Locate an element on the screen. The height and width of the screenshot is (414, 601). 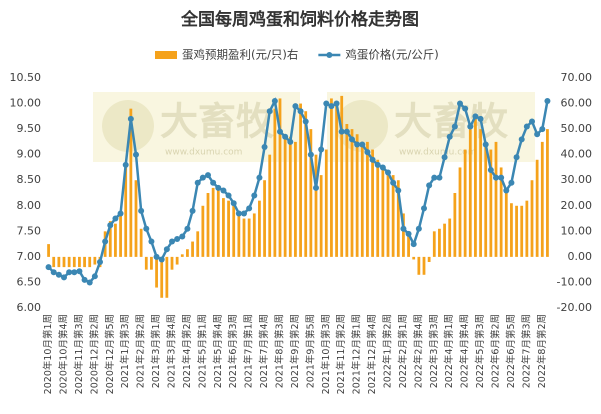
y2-tick-label: 20.00 is located at coordinates (577, 205).